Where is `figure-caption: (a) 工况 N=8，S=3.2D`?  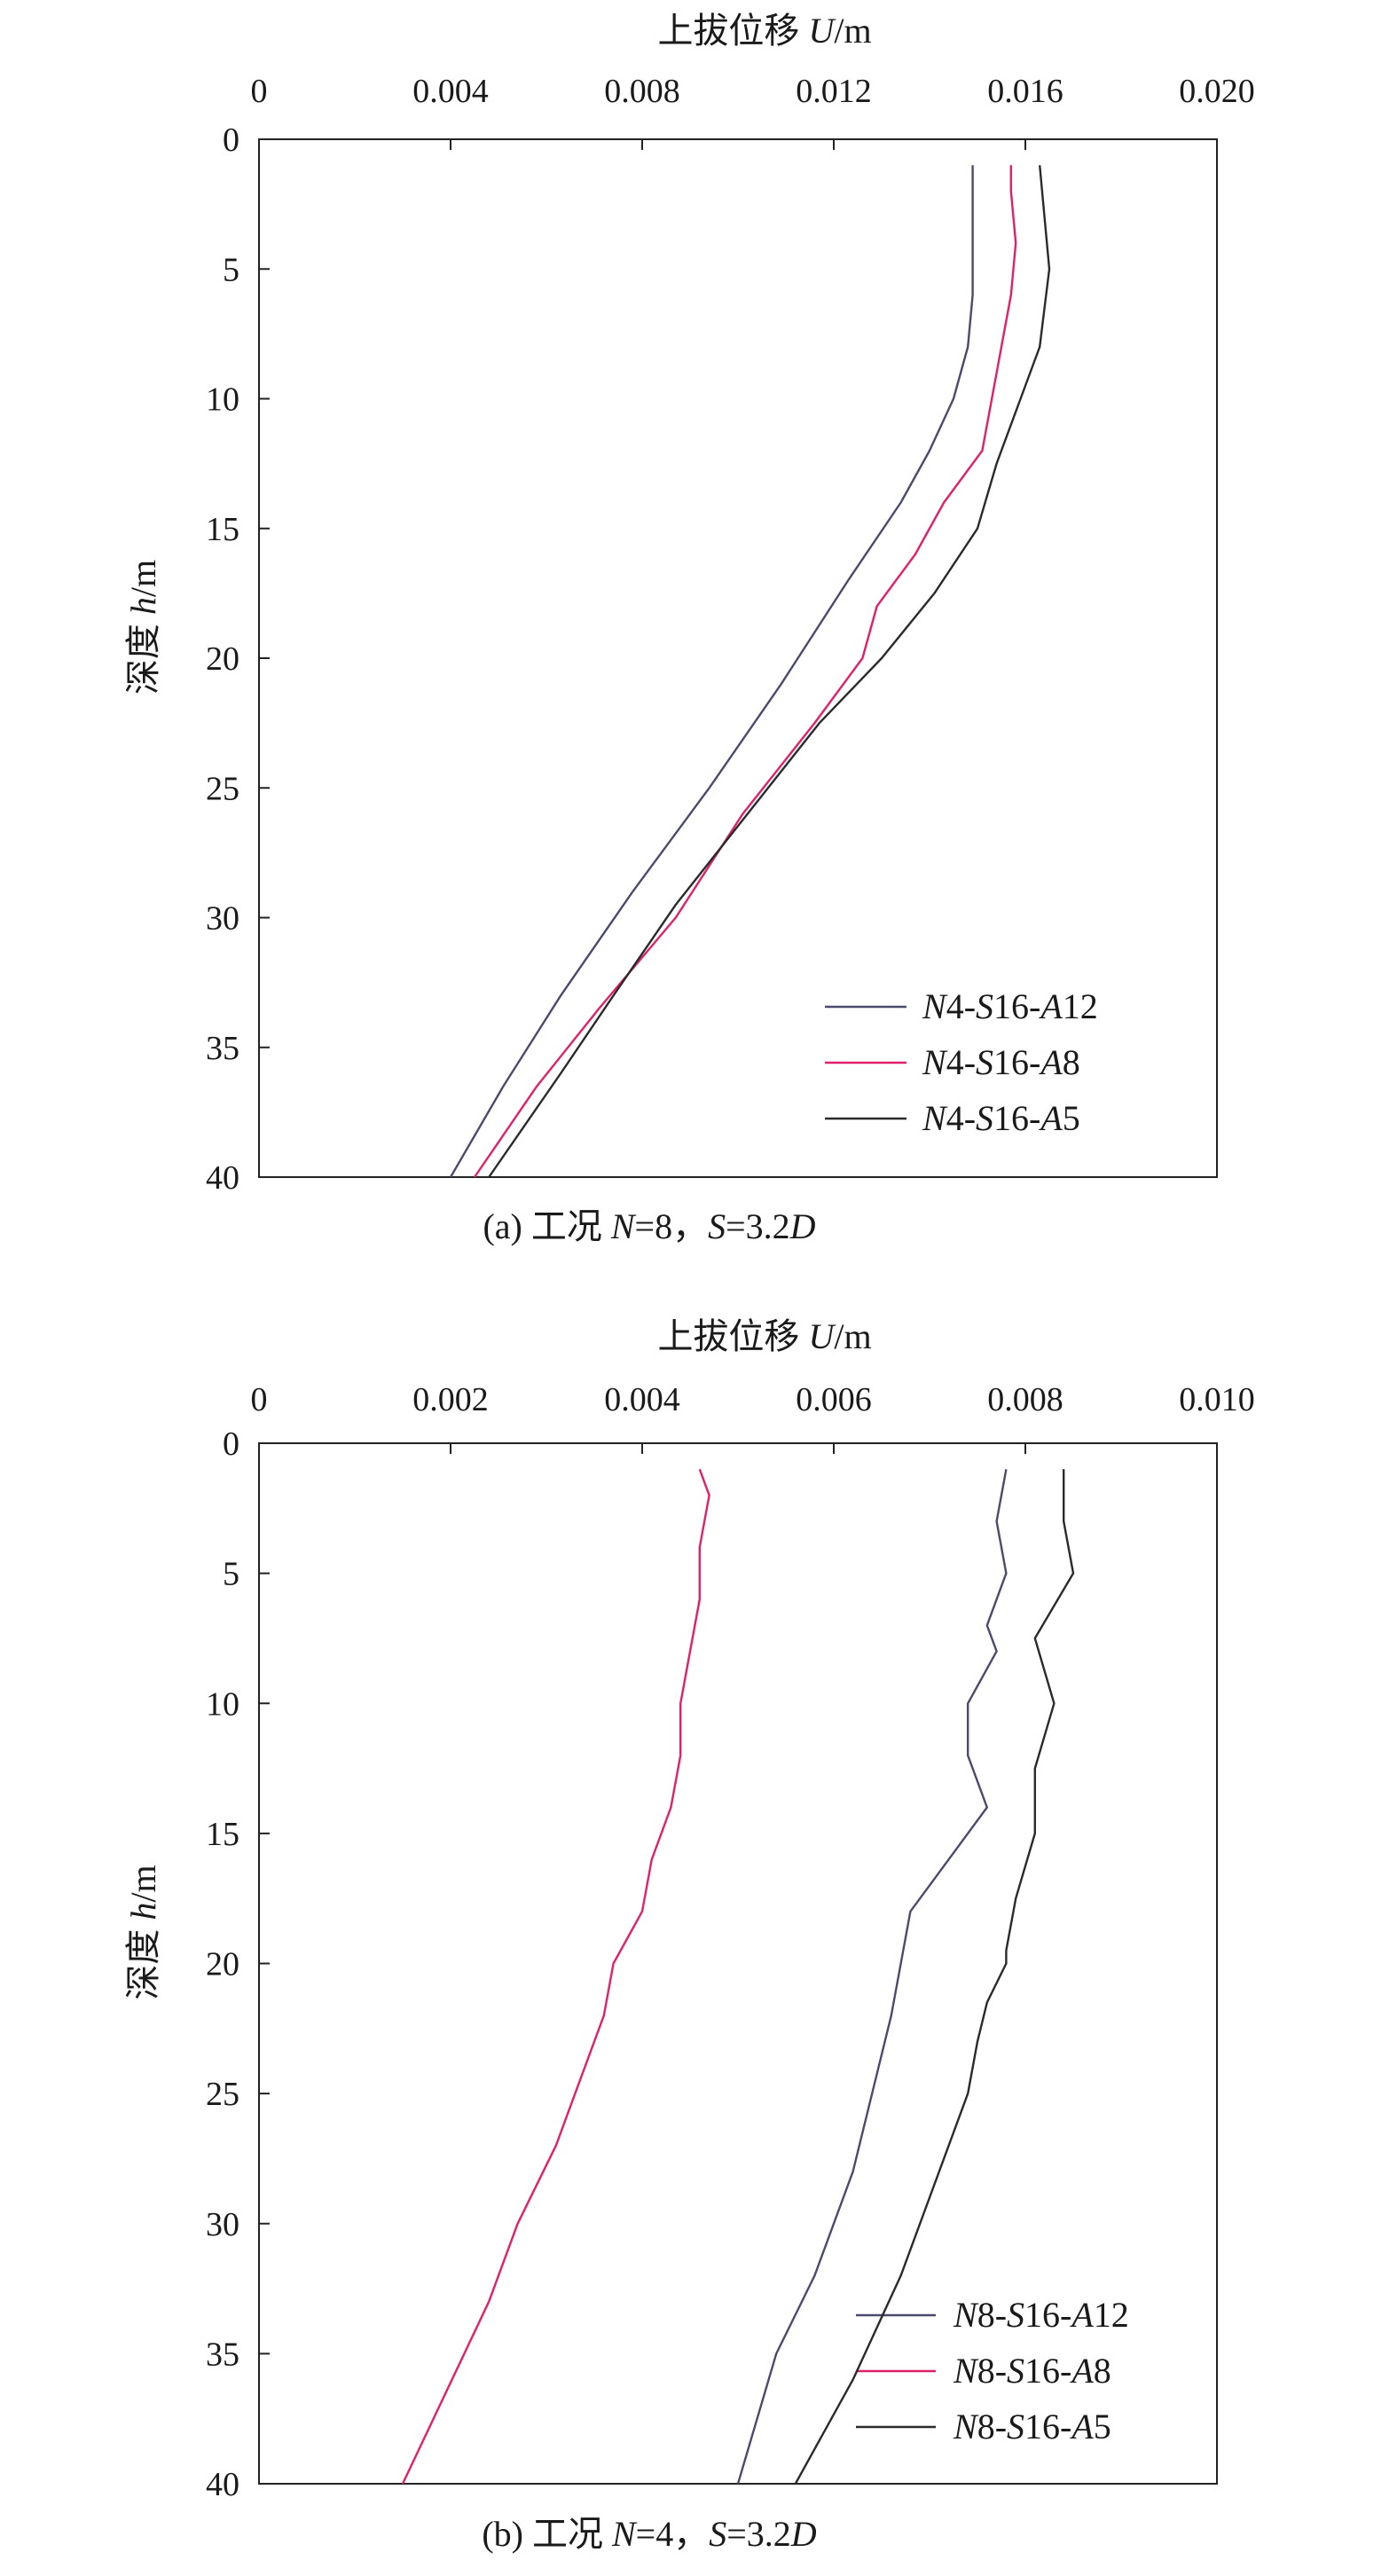
figure-caption: (a) 工况 N=8，S=3.2D is located at coordinates (649, 1226).